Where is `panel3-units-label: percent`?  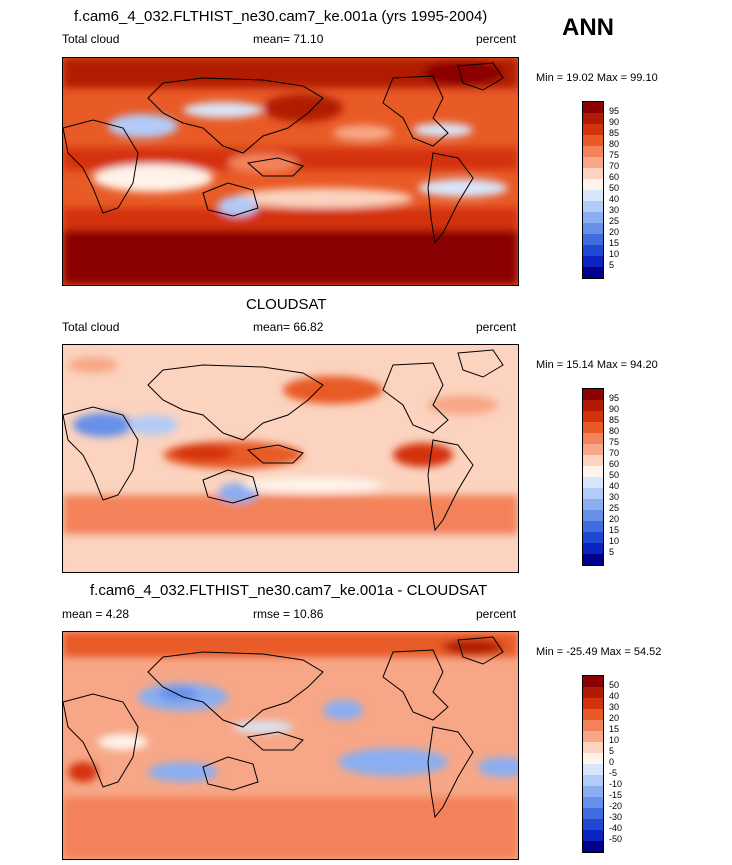
panel3-units-label: percent is located at coordinates (496, 614).